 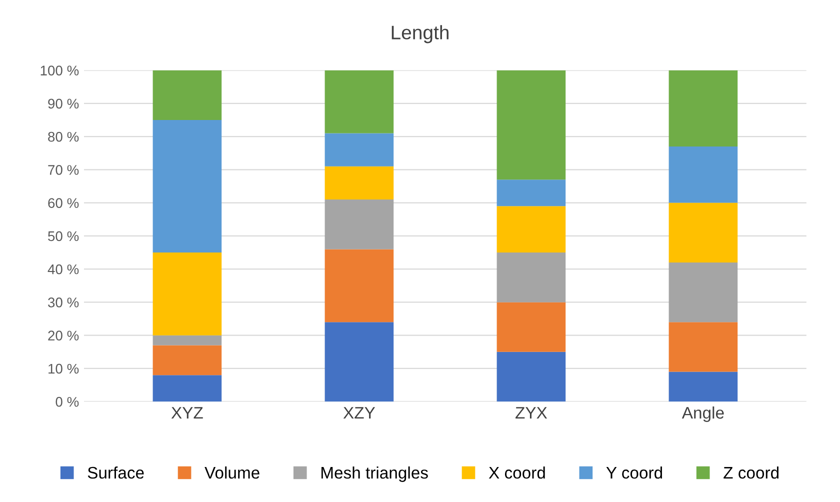 What do you see at coordinates (63, 203) in the screenshot?
I see `y-tick-label: 60 %` at bounding box center [63, 203].